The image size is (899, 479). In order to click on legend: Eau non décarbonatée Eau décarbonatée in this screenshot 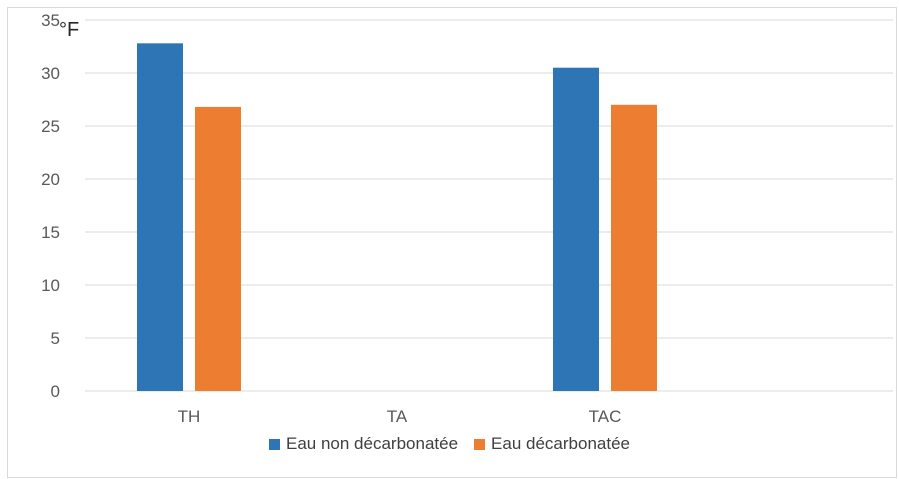, I will do `click(449, 444)`.